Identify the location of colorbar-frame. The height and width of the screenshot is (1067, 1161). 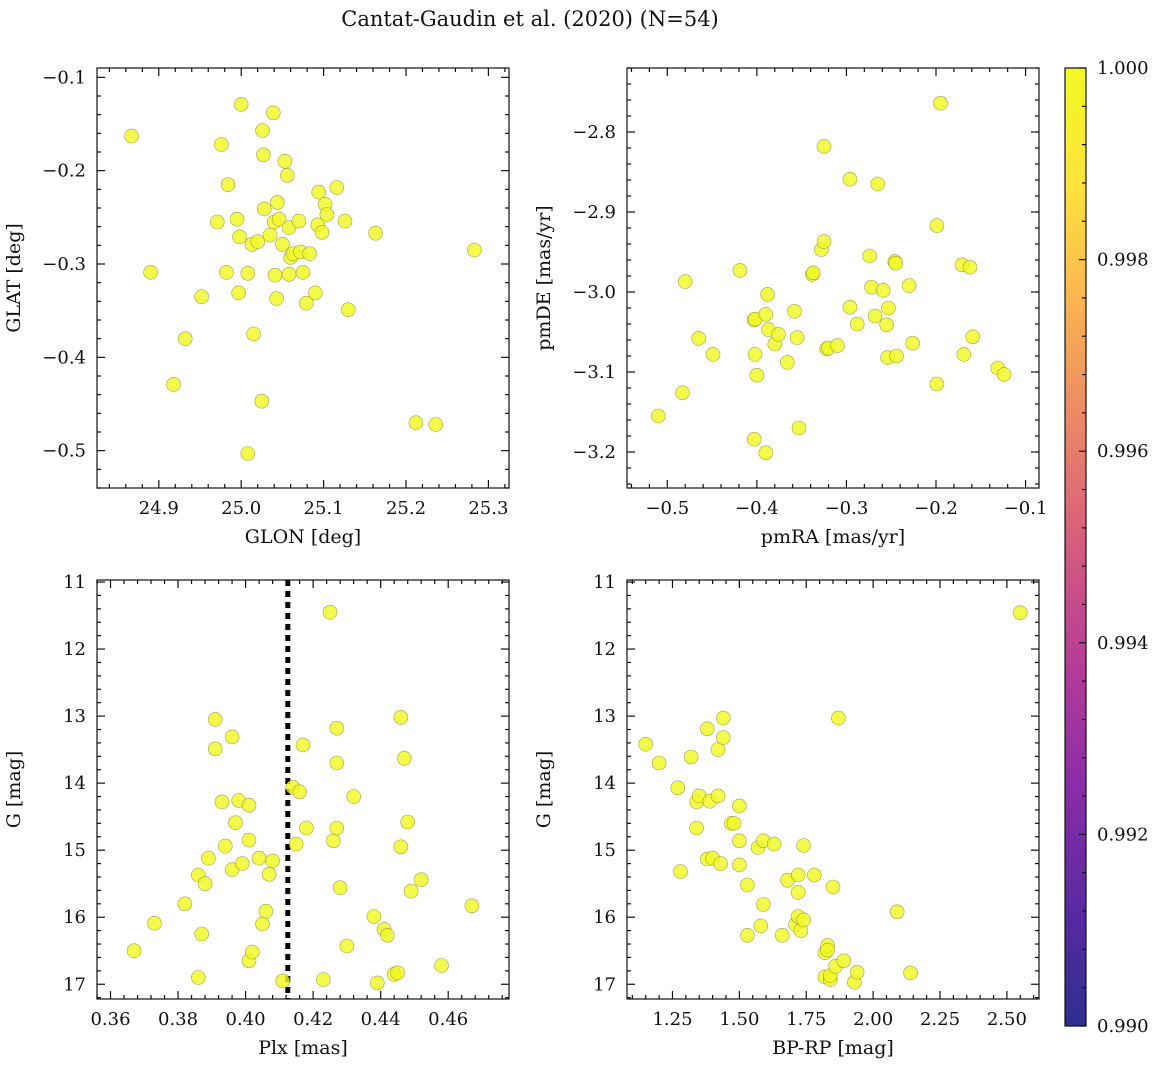
(1075, 547).